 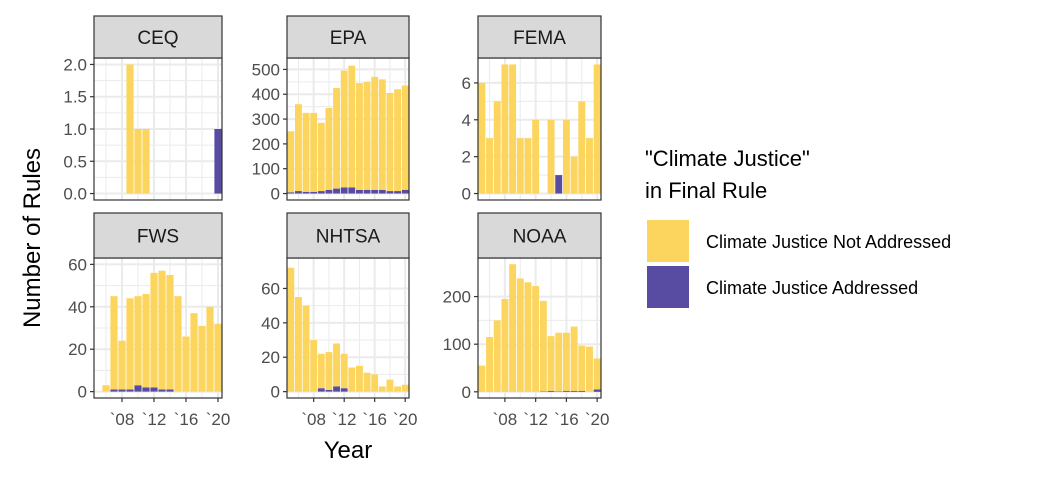 I want to click on y-tick-label: 100, so click(x=457, y=344).